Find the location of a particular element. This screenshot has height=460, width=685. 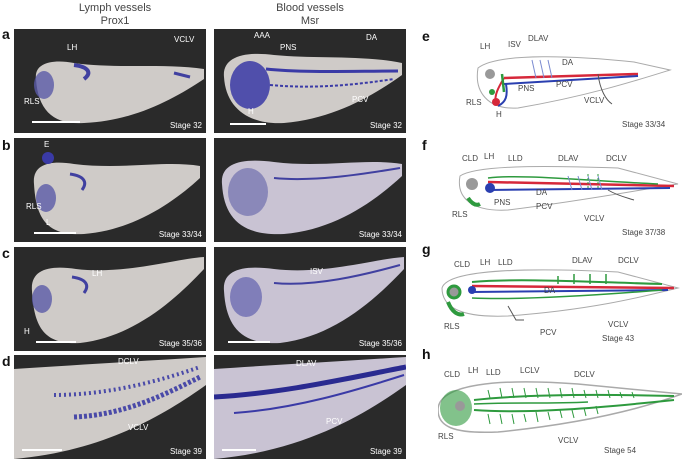

photo-b-lymph: E RLS L Stage 33/34 is located at coordinates (110, 190).